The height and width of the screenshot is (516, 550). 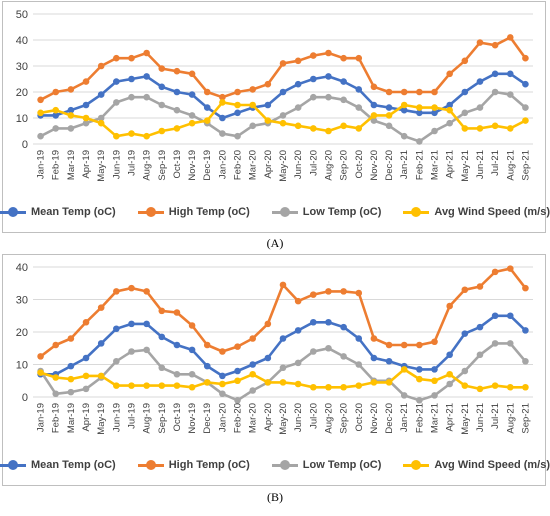 What do you see at coordinates (326, 465) in the screenshot?
I see `legend-item-low-temp: Low Temp (oC)` at bounding box center [326, 465].